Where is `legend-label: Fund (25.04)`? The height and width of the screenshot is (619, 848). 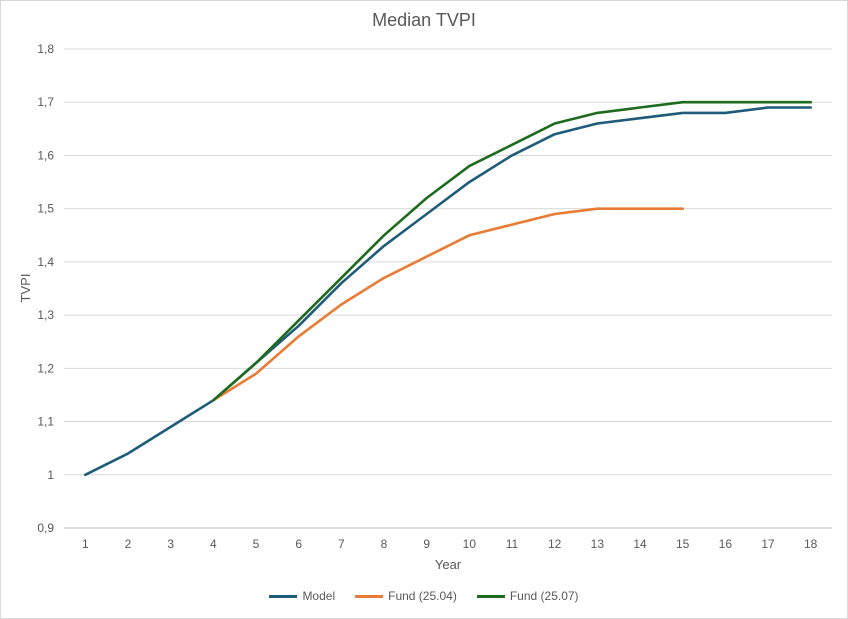 legend-label: Fund (25.04) is located at coordinates (422, 596).